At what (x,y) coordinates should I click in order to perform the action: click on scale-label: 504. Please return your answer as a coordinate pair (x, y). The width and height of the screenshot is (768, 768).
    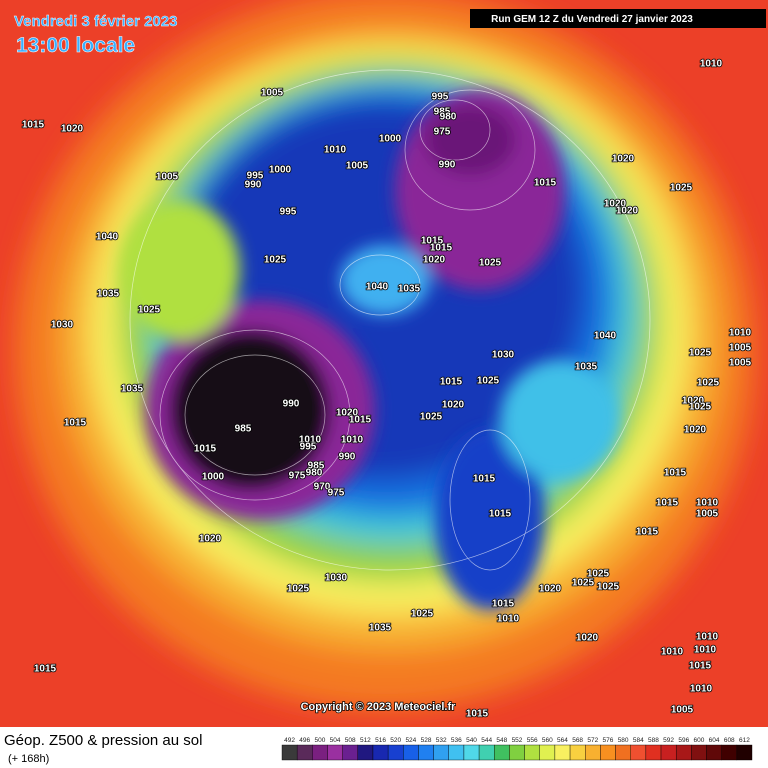
    Looking at the image, I should click on (335, 740).